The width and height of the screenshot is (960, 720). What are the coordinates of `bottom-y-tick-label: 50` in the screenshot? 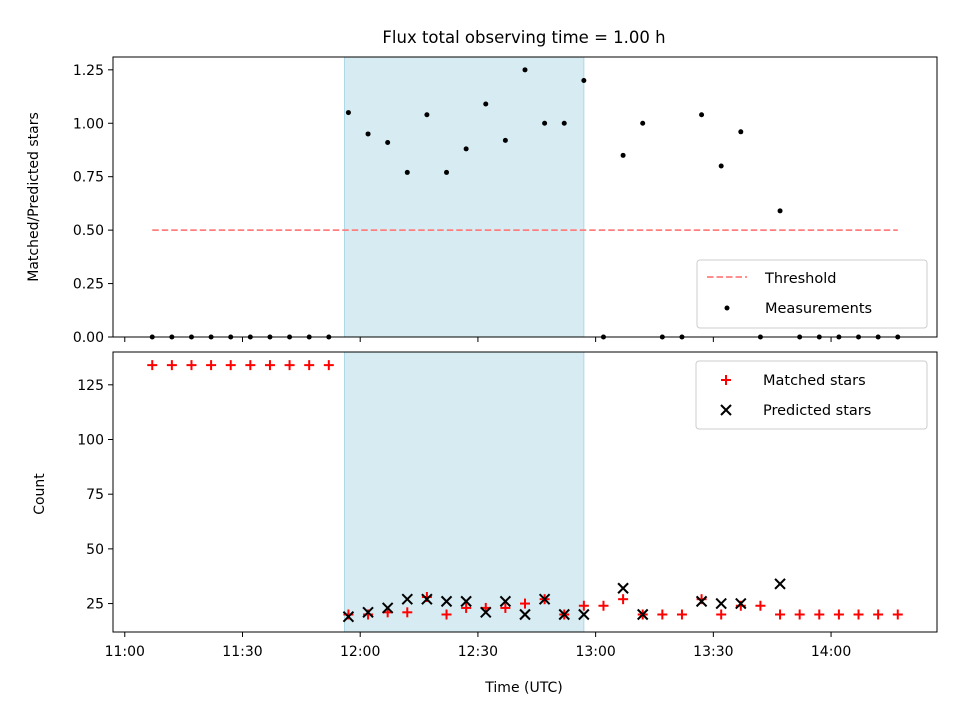 It's located at (95, 550).